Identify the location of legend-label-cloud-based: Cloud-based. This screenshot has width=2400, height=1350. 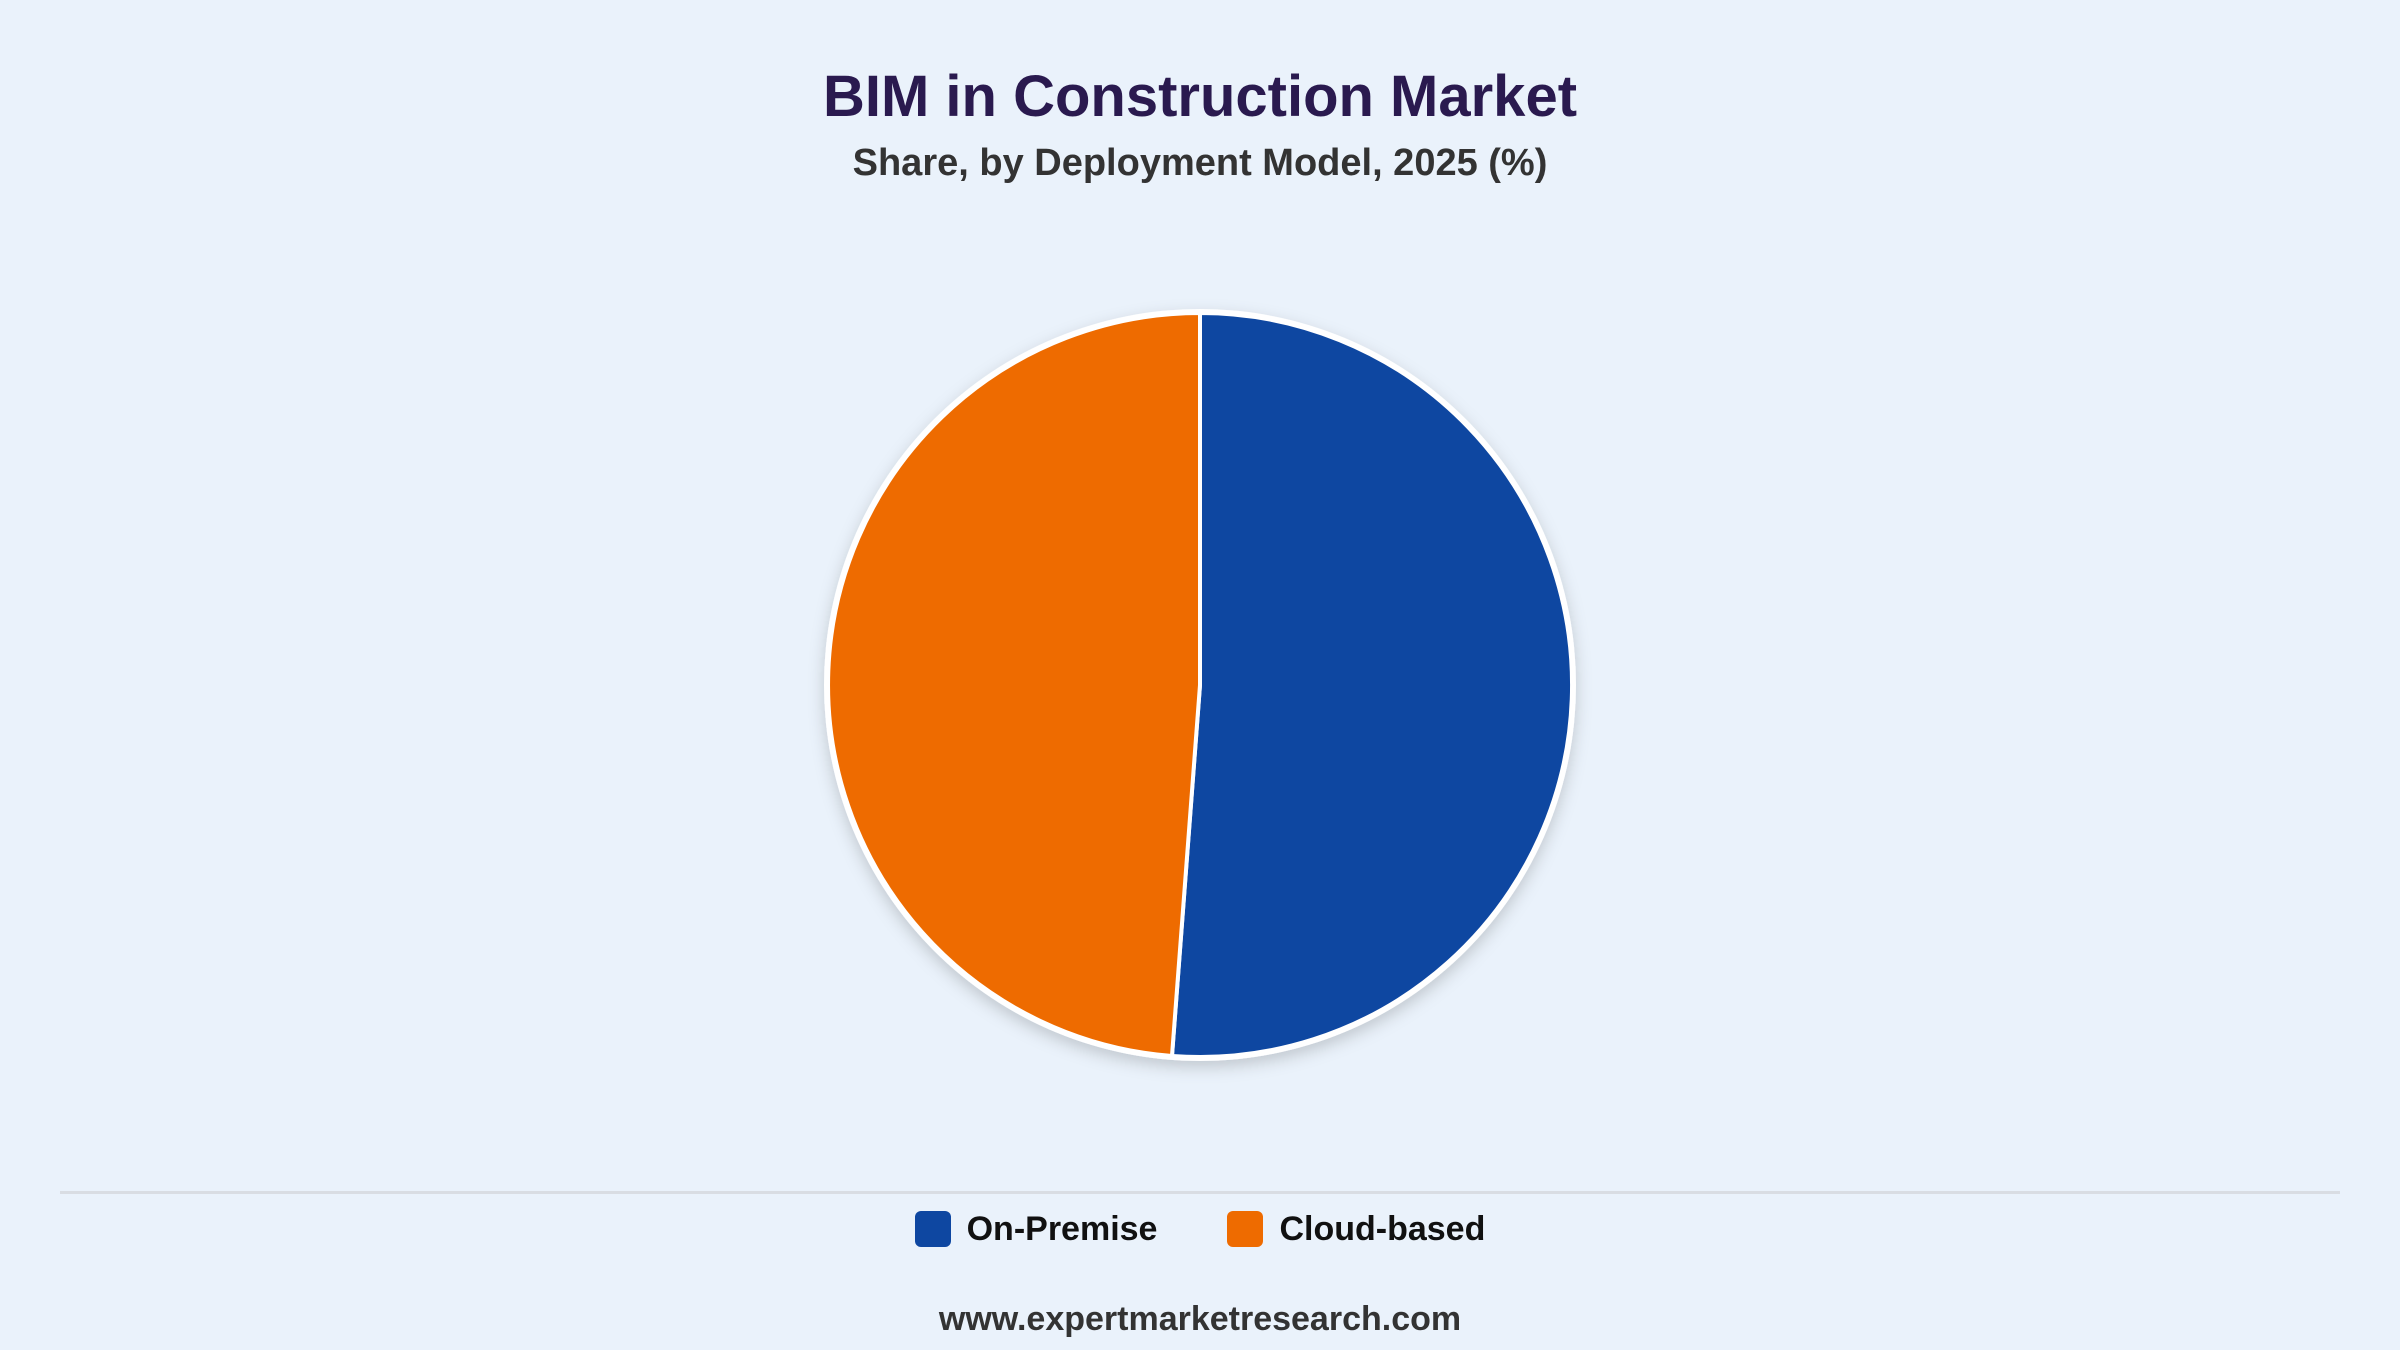
(1382, 1229).